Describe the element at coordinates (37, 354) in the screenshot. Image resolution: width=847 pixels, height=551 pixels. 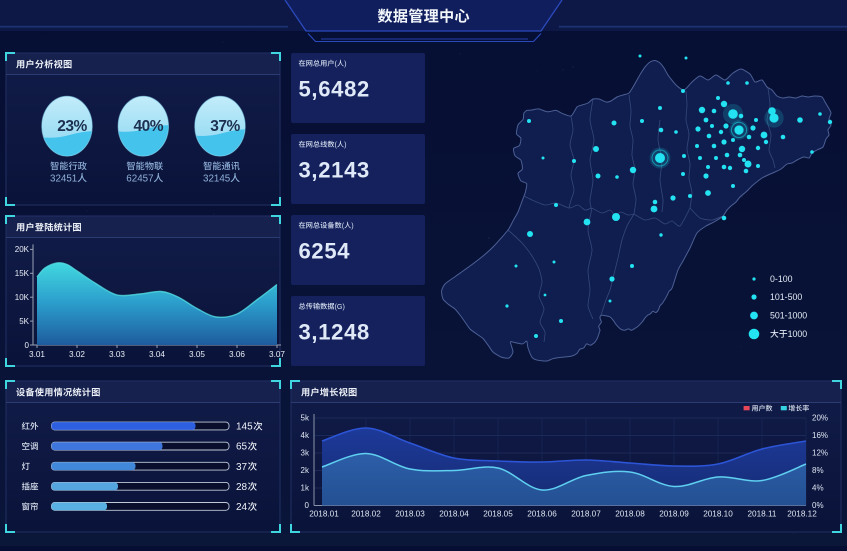
I see `svg-text: 3.01` at that location.